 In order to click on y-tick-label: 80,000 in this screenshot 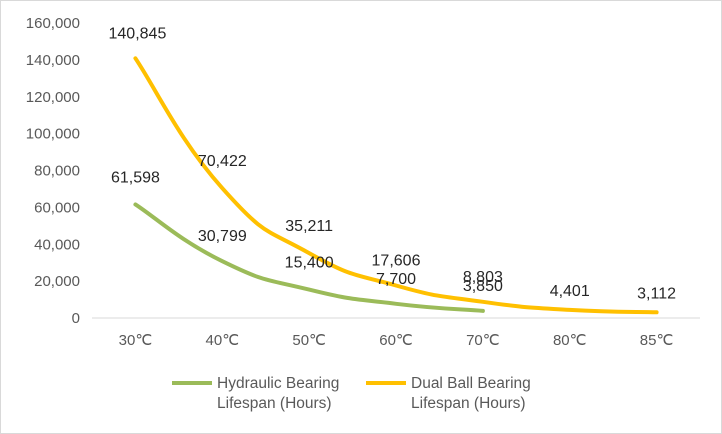, I will do `click(57, 171)`.